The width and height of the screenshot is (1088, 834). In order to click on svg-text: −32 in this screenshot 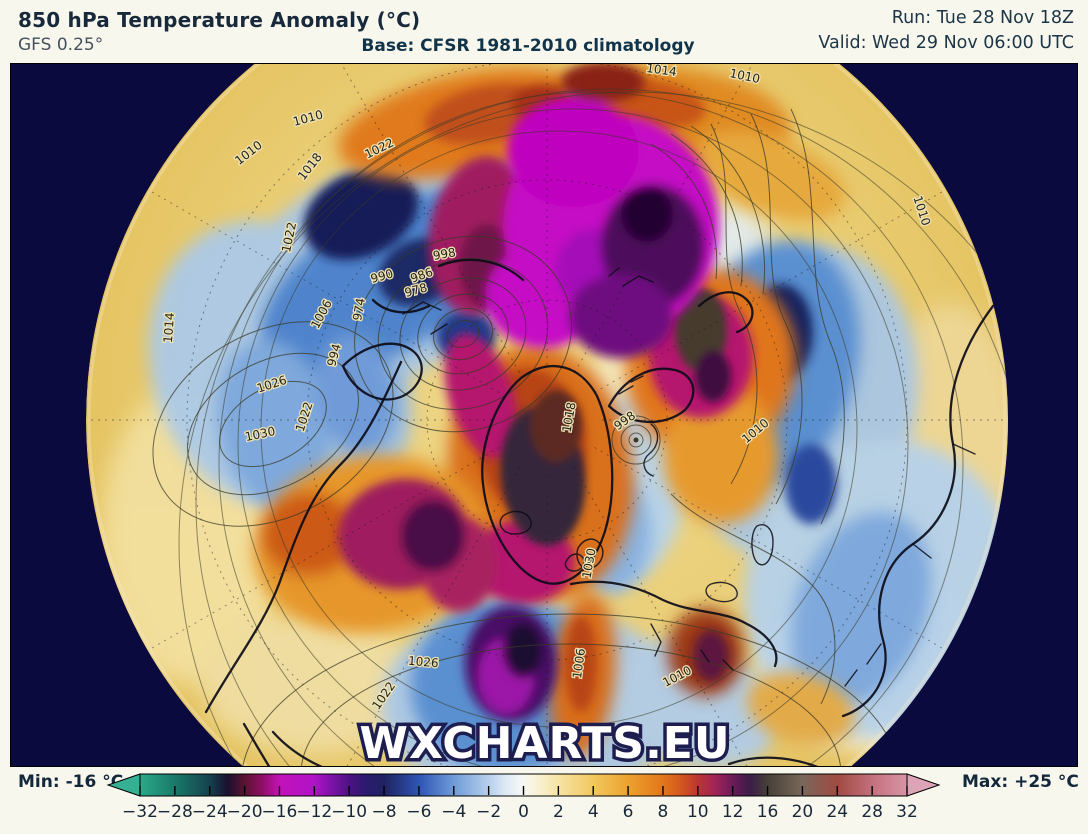, I will do `click(140, 812)`.